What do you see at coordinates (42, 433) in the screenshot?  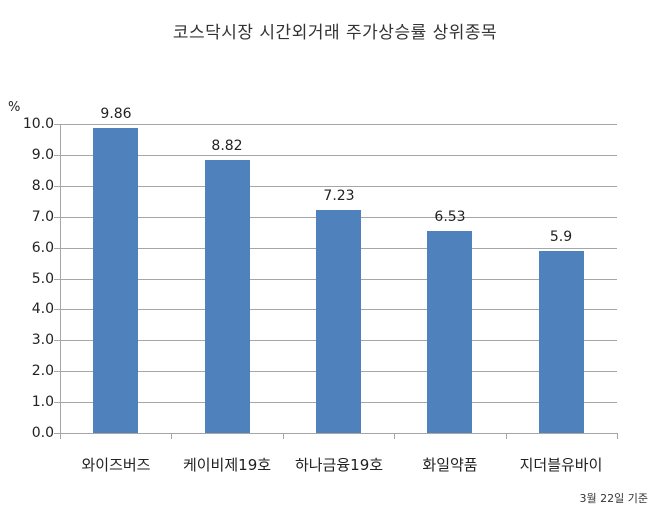 I see `y-tick-label: 0.0` at bounding box center [42, 433].